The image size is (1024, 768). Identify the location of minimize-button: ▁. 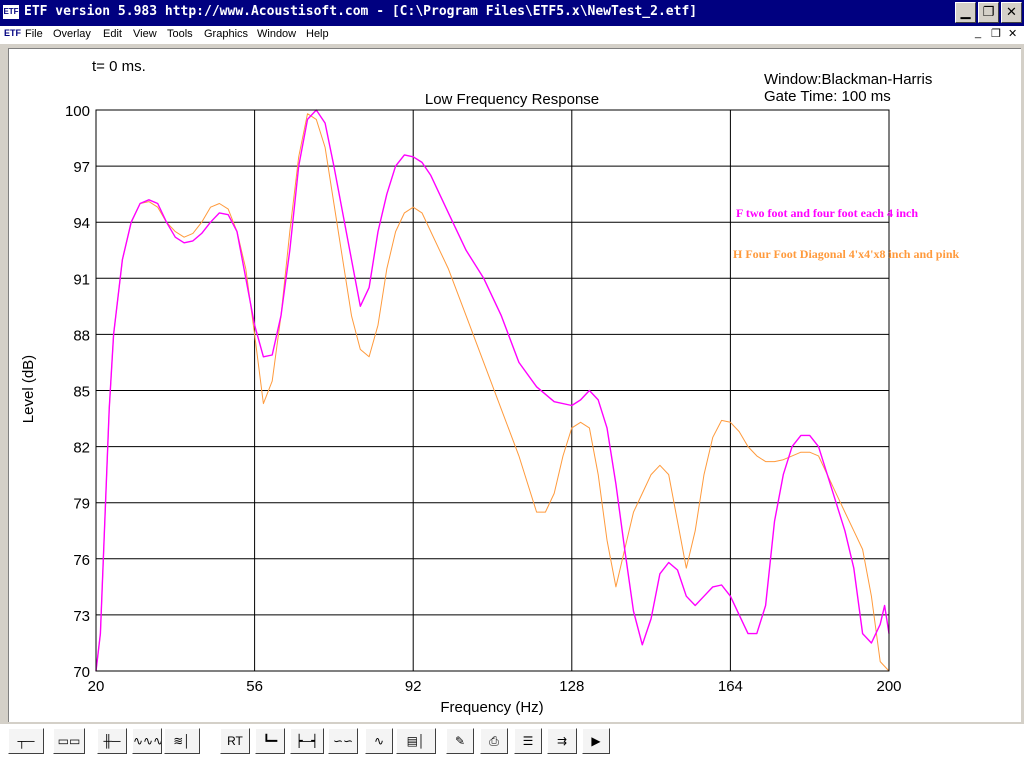
(965, 12).